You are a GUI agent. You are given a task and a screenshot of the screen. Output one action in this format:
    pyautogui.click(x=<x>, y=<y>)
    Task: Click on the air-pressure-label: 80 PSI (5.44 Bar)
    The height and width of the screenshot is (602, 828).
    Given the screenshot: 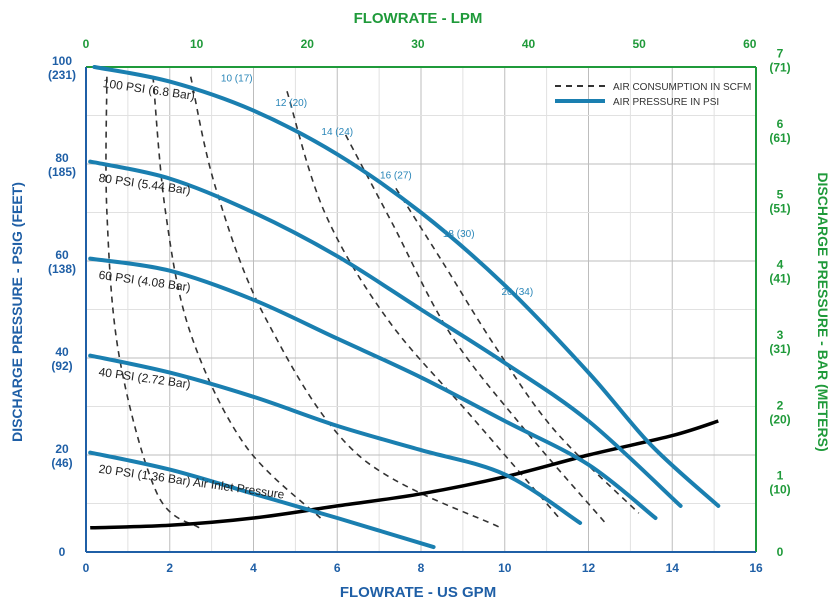 What is the action you would take?
    pyautogui.click(x=145, y=184)
    